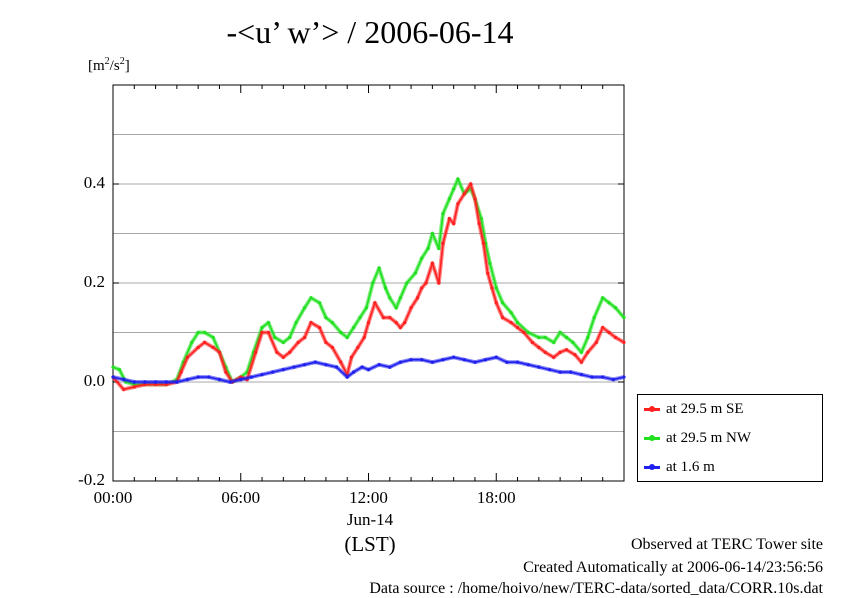 This screenshot has height=598, width=842. Describe the element at coordinates (708, 438) in the screenshot. I see `legend-label-nw: at 29.5 m NW` at that location.